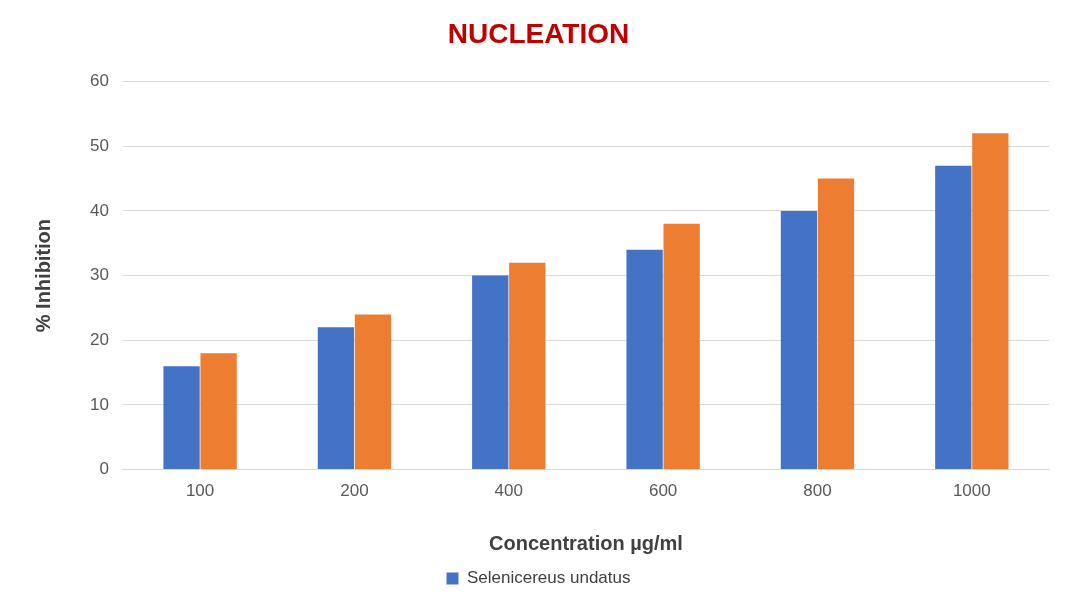 The height and width of the screenshot is (605, 1067). What do you see at coordinates (99, 145) in the screenshot?
I see `y-tick-label: 50` at bounding box center [99, 145].